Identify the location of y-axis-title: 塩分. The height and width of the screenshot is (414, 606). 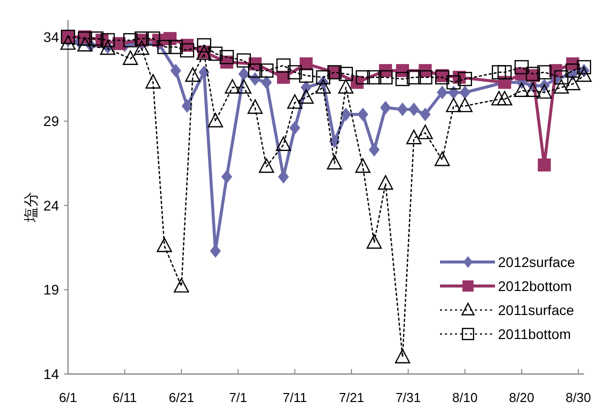
(31, 207).